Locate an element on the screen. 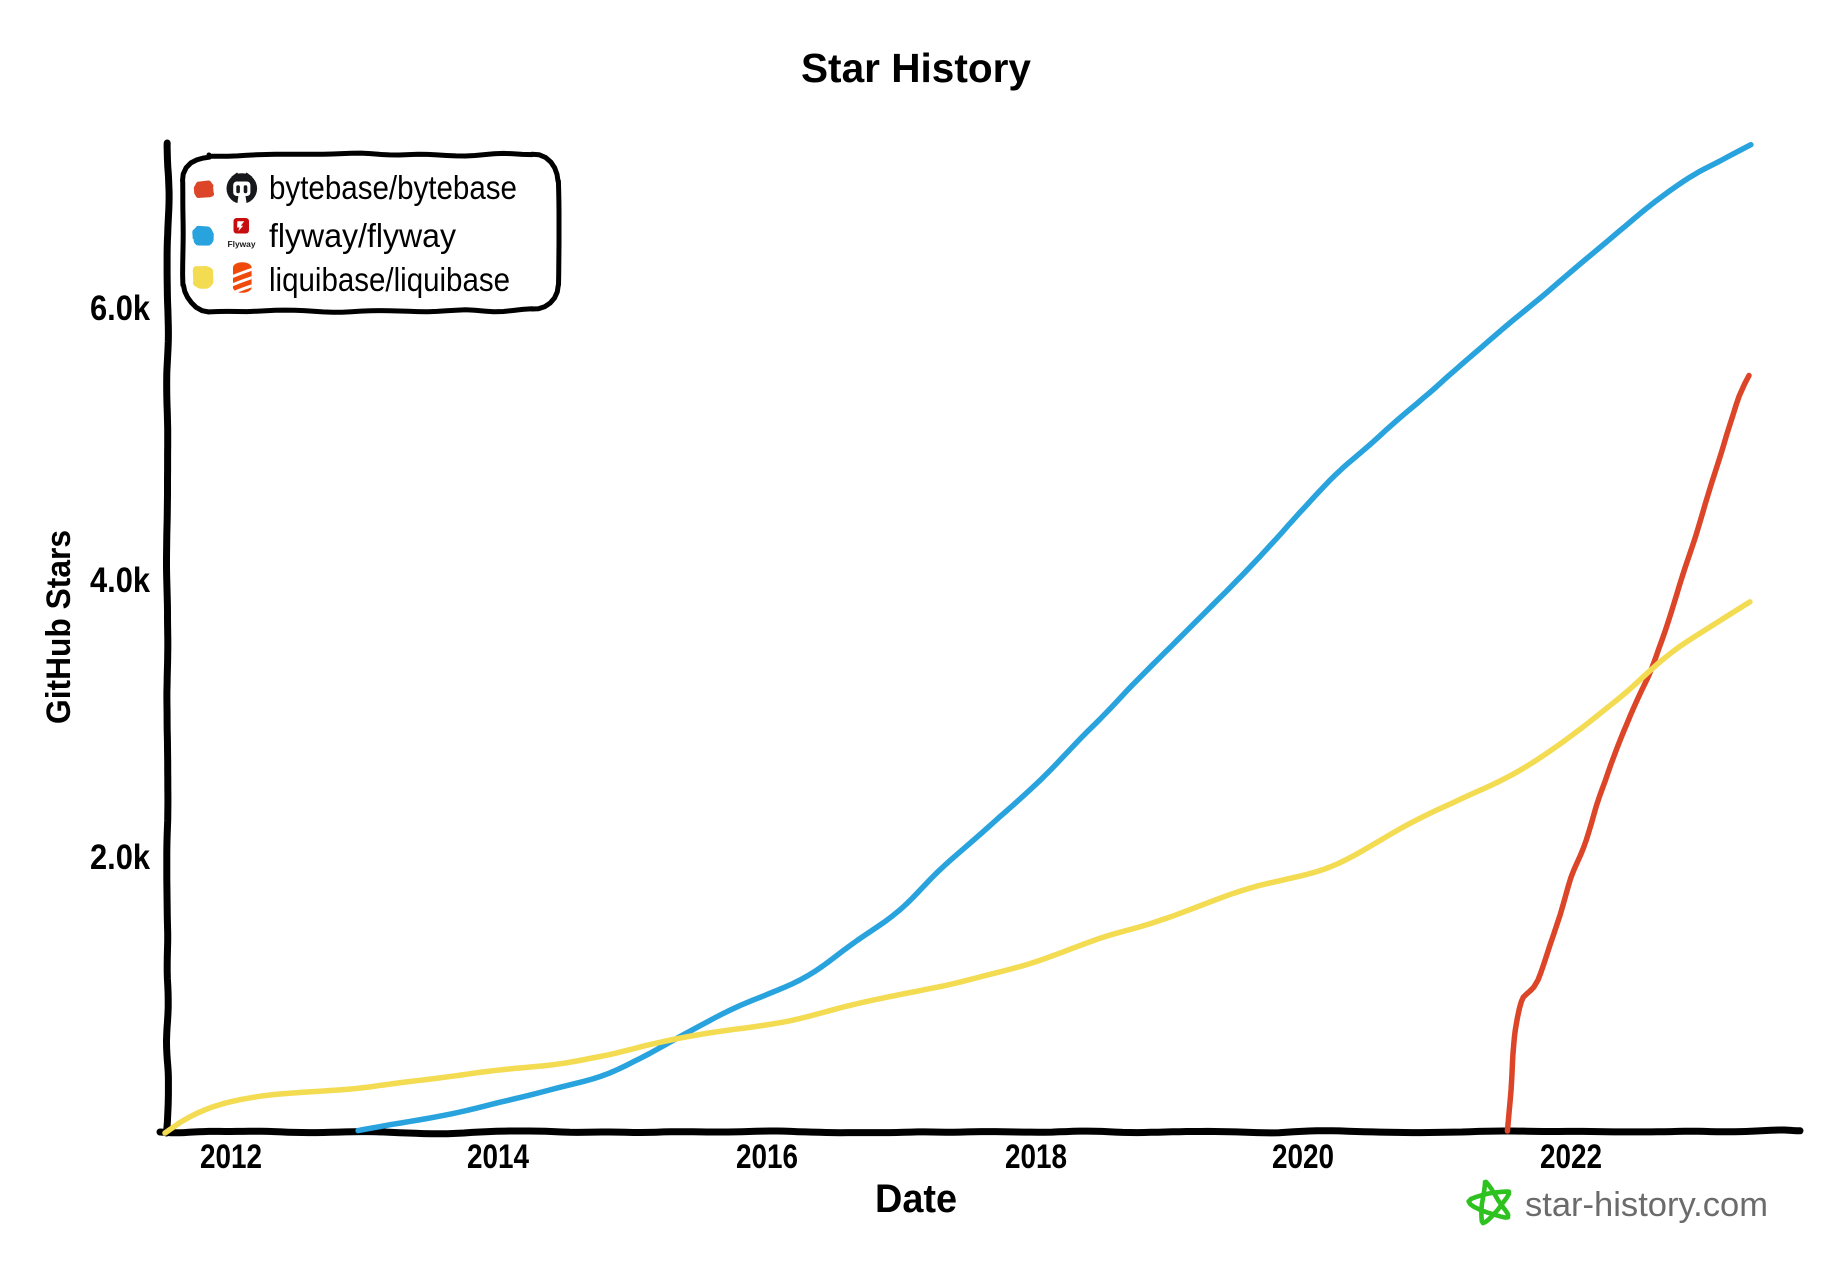  svg-text: liquibase/liquibase is located at coordinates (389, 279).